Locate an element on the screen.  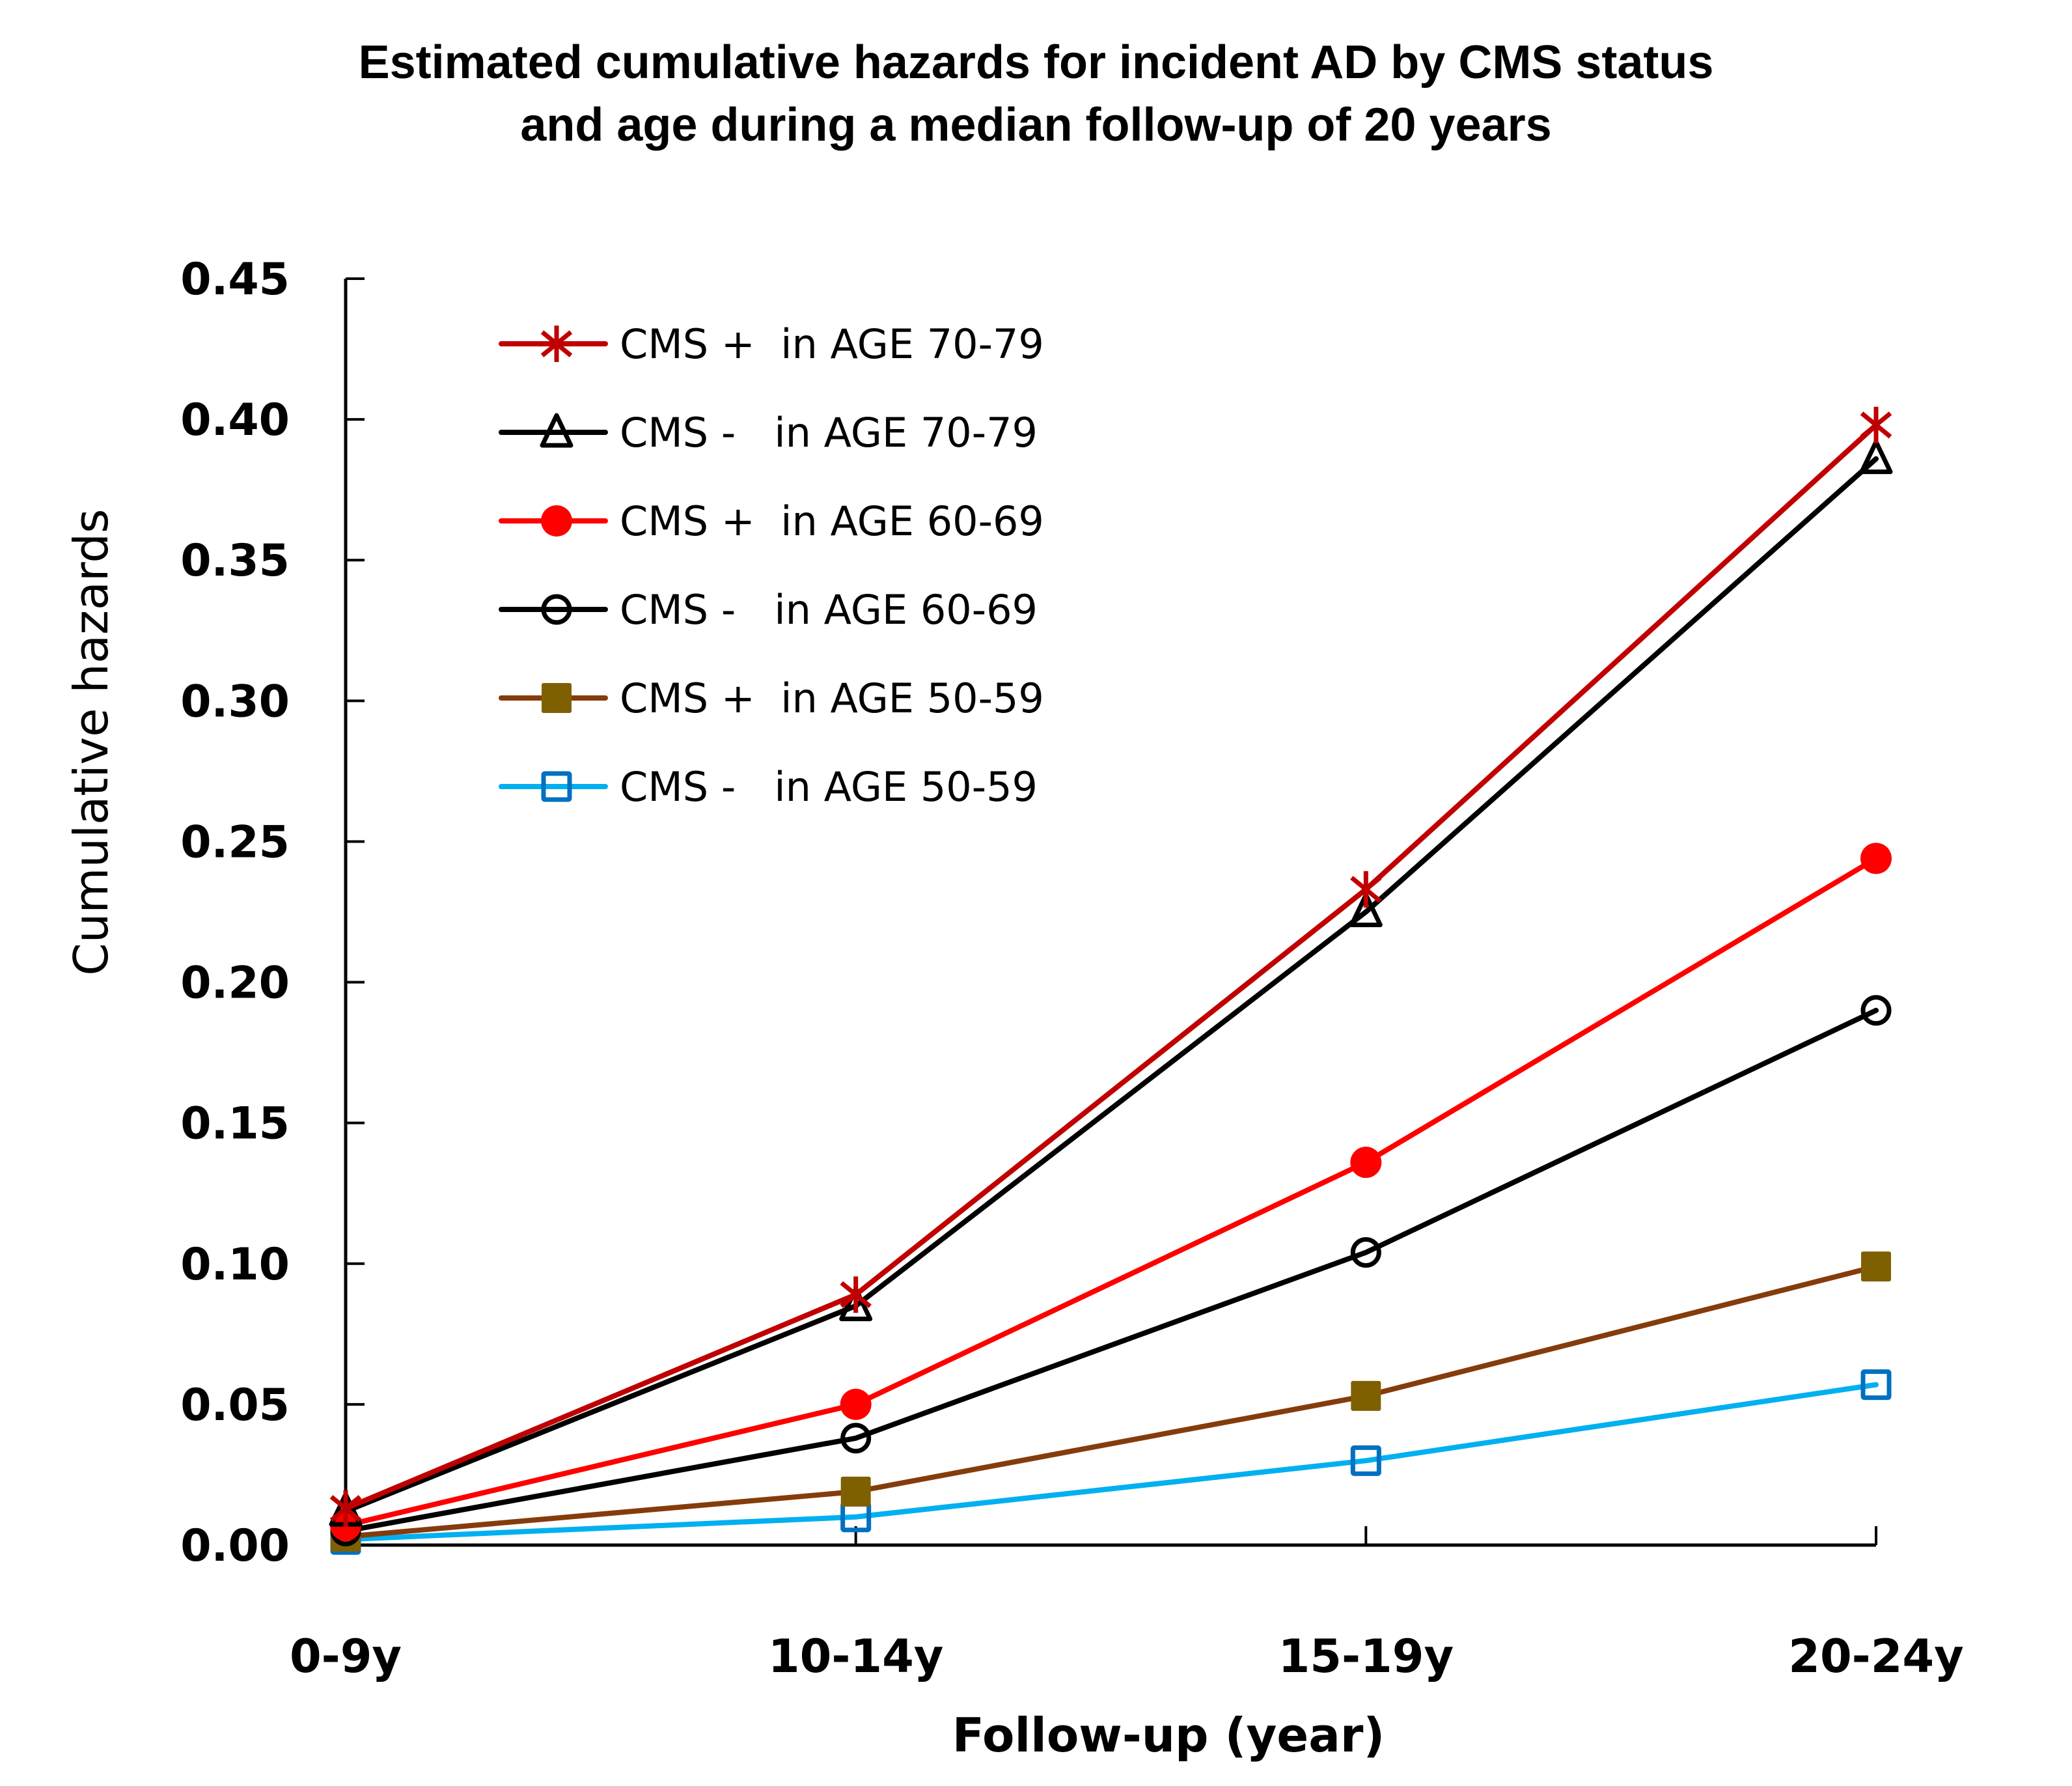
x-tick-label: 15-19y is located at coordinates (1366, 1656).